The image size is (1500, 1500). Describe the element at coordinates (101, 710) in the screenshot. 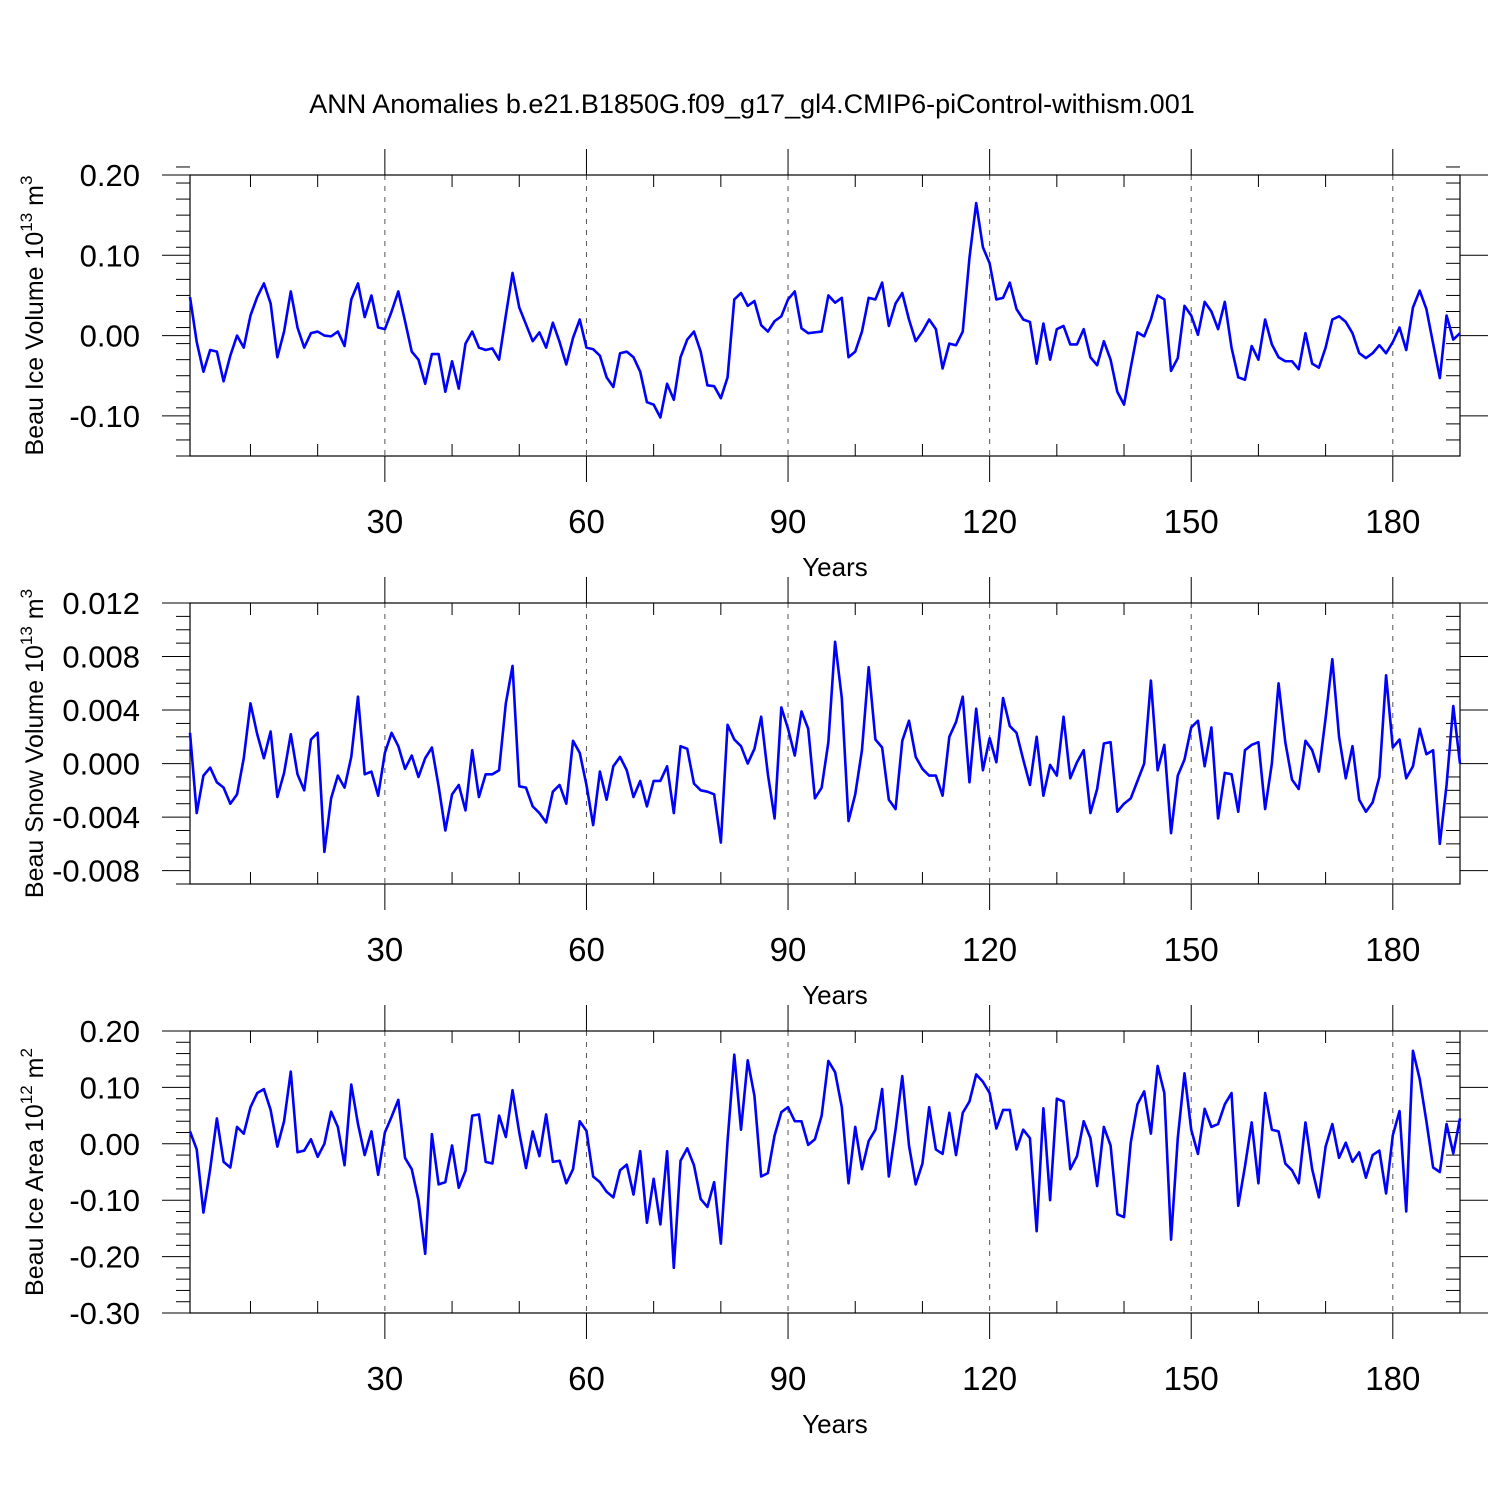

I see `y-tick-label: 0.004` at that location.